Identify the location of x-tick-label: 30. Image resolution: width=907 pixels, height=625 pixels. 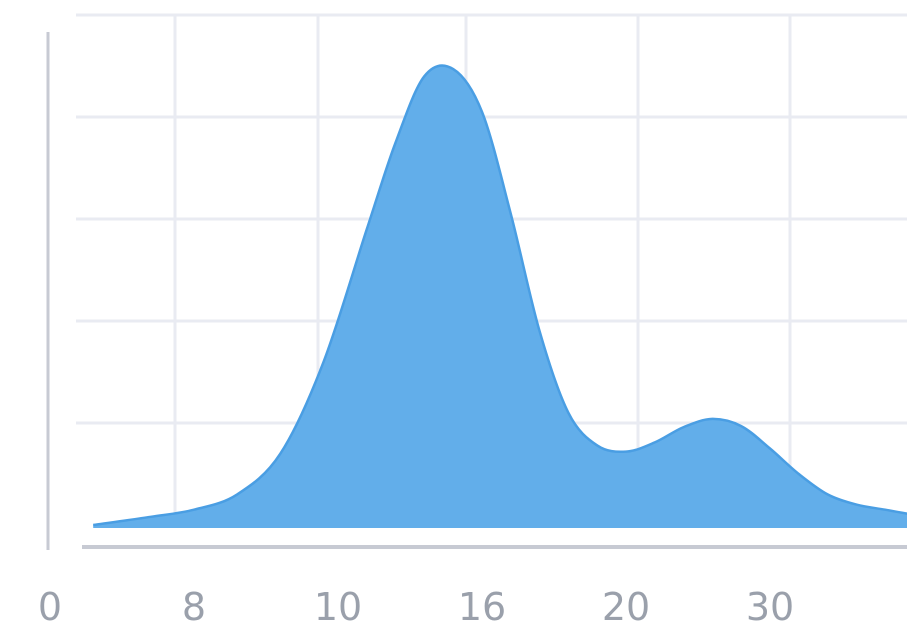
(770, 605).